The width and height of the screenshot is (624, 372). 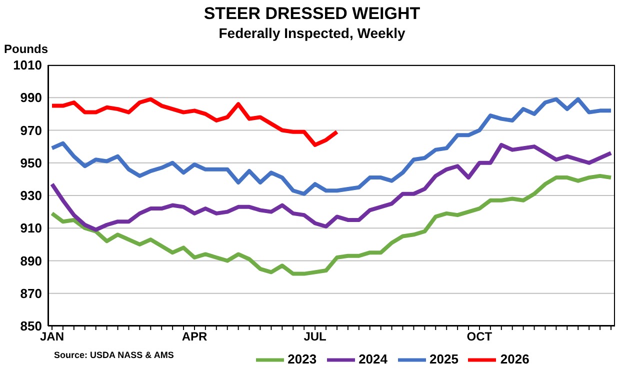 What do you see at coordinates (195, 337) in the screenshot?
I see `x-tick-label: APR` at bounding box center [195, 337].